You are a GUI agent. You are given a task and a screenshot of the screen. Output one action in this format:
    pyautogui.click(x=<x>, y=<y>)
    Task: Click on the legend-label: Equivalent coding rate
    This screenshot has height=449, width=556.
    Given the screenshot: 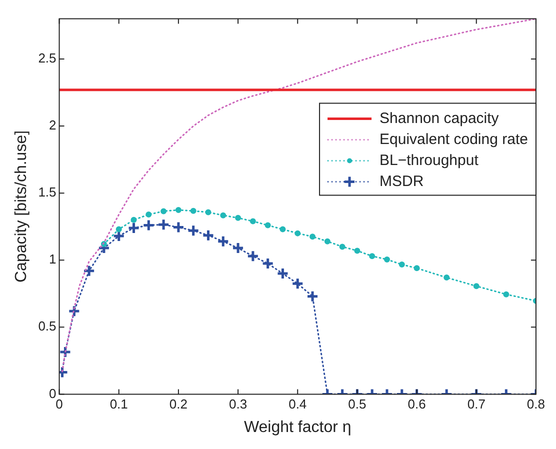 What is the action you would take?
    pyautogui.click(x=454, y=139)
    